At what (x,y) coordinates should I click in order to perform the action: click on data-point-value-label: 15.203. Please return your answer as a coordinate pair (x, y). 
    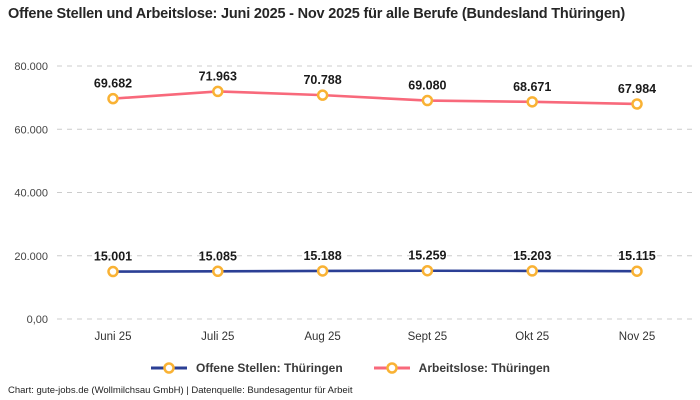
    Looking at the image, I should click on (532, 256).